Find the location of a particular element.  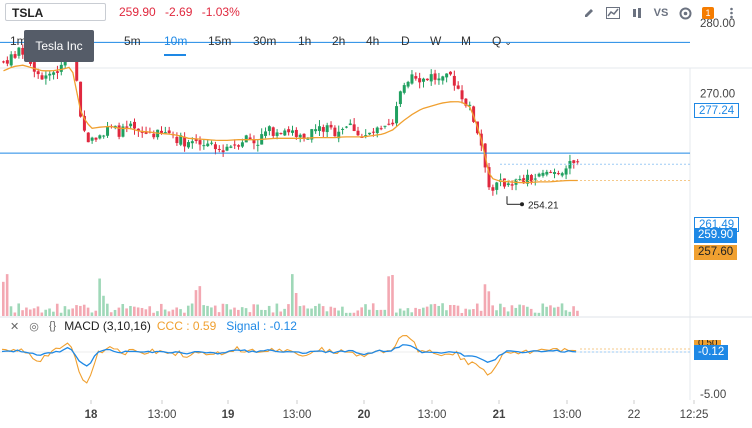

menu-icon is located at coordinates (731, 13).